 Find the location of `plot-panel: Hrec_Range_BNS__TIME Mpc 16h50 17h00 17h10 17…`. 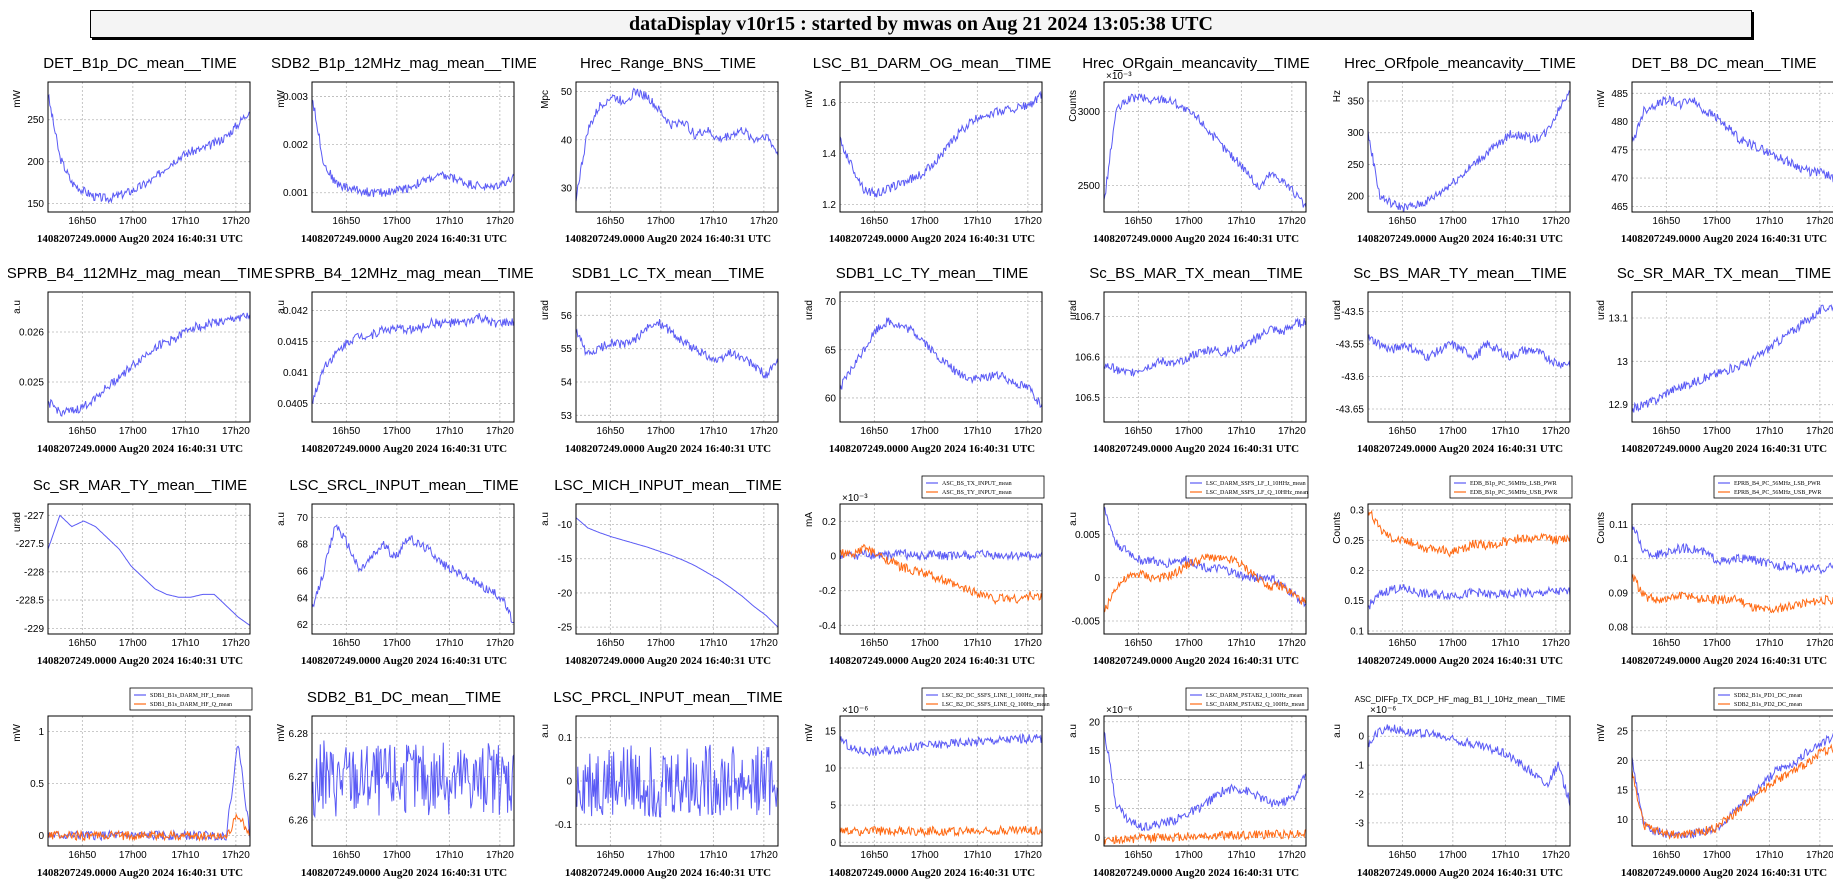

plot-panel: Hrec_Range_BNS__TIME Mpc 16h50 17h00 17h10 17… is located at coordinates (668, 156).